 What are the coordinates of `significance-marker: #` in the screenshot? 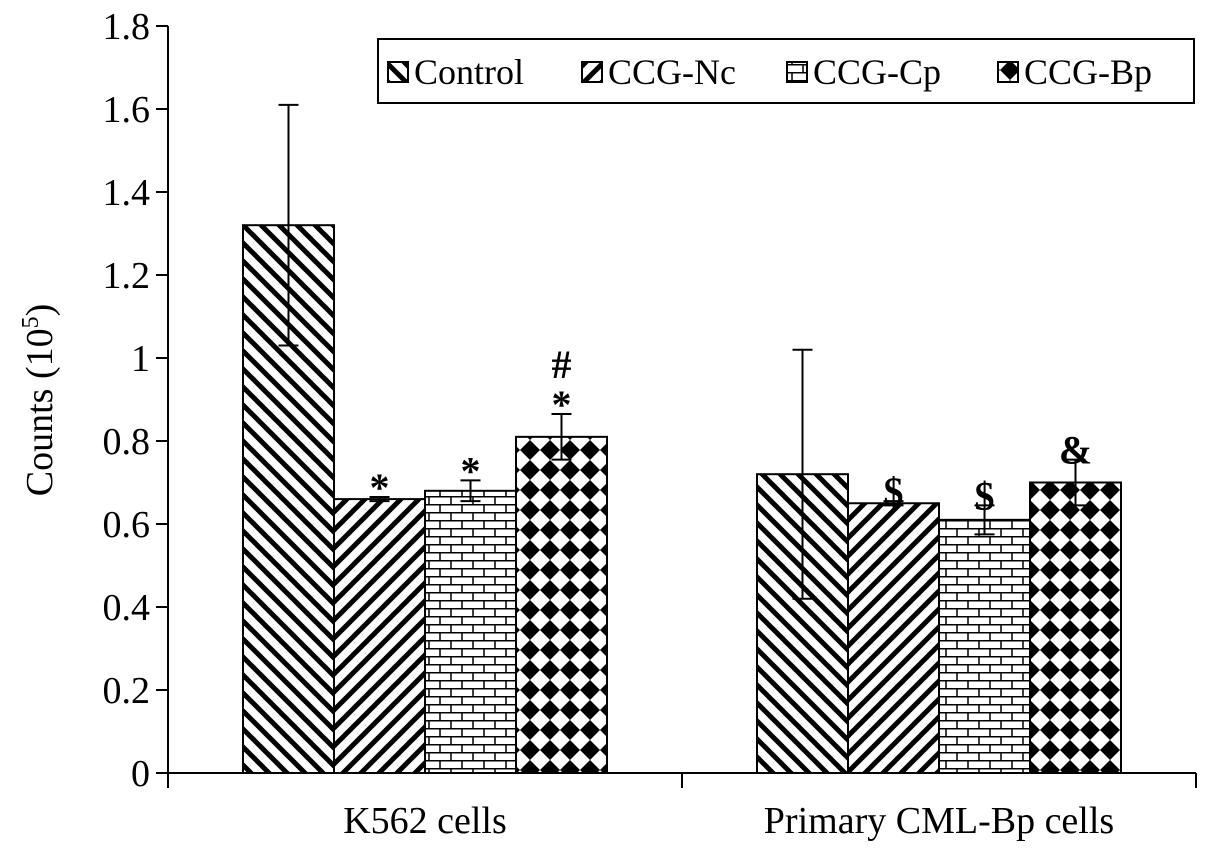 It's located at (562, 364).